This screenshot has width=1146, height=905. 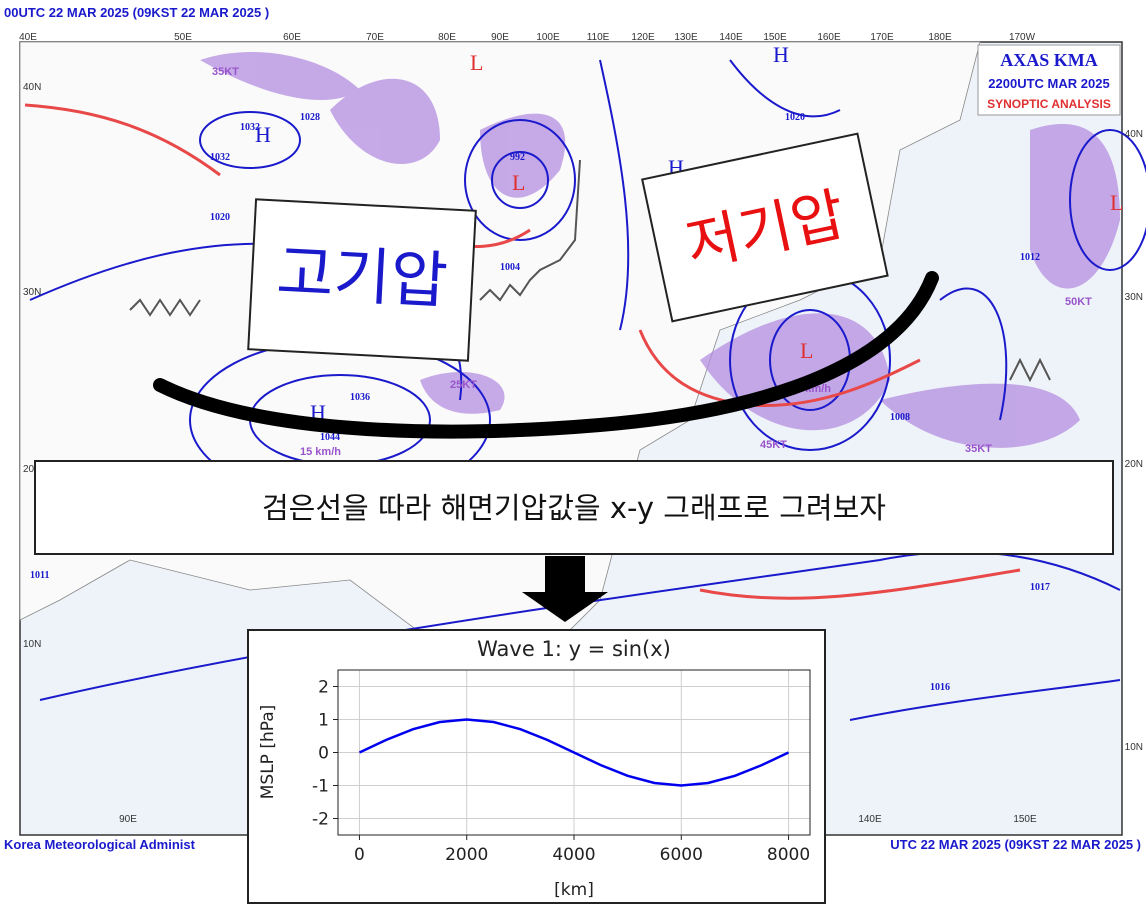 I want to click on title-box-frame, so click(x=1049, y=80).